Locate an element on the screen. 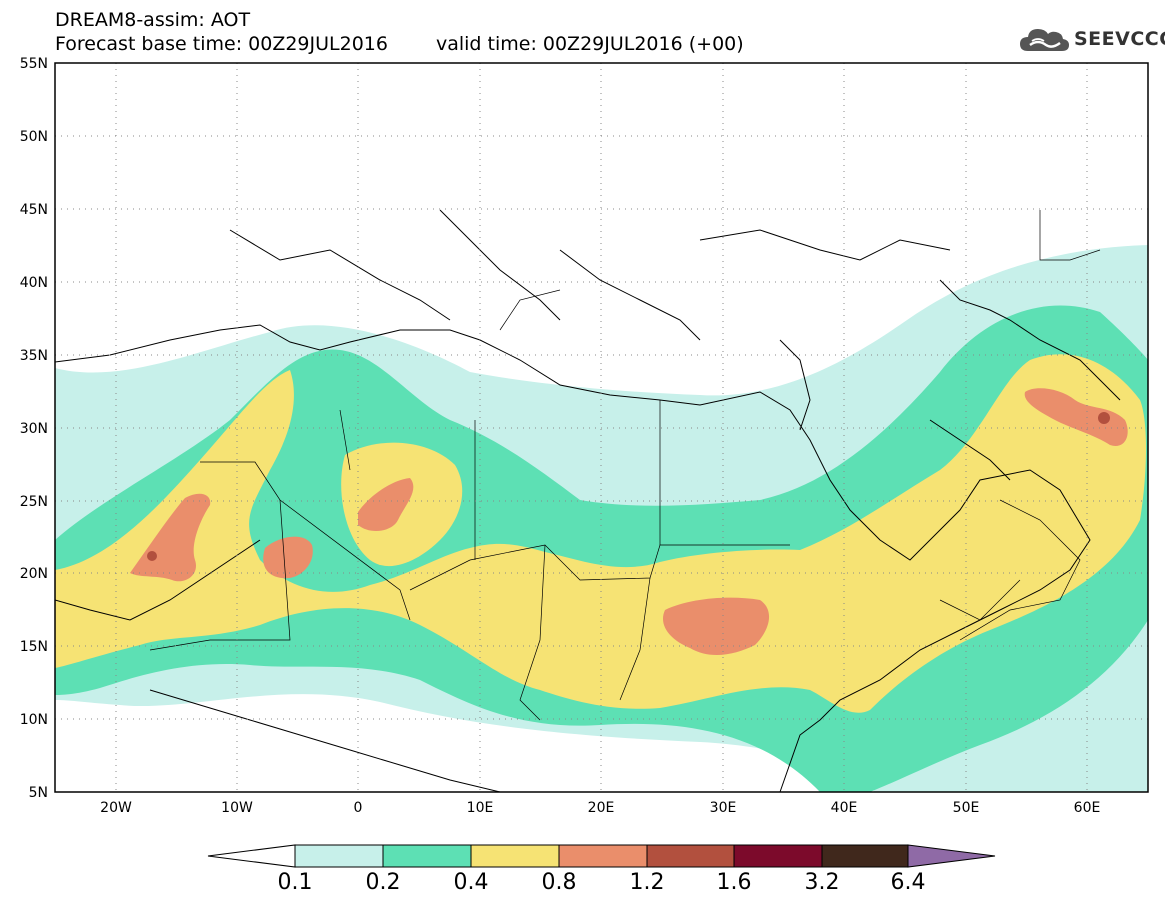 This screenshot has width=1165, height=905. colorbar-label: 0.2 is located at coordinates (383, 882).